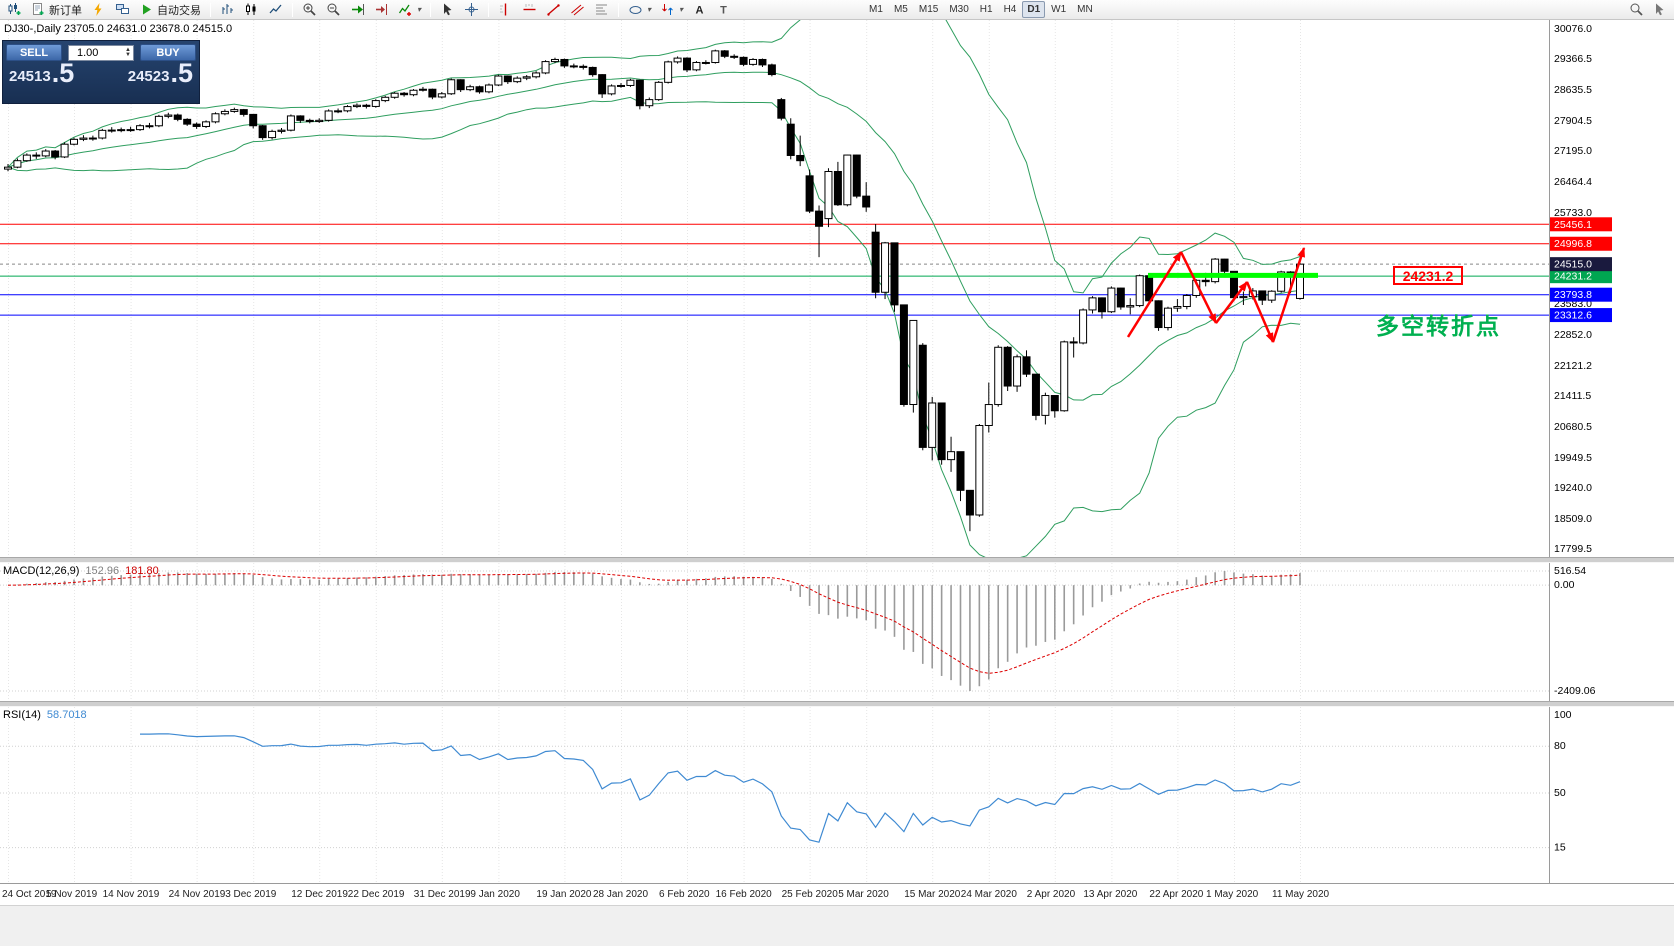  I want to click on timeframe-d1-button: D1, so click(1034, 9).